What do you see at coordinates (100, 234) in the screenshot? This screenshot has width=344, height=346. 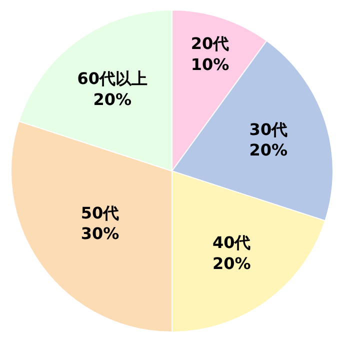 I see `data-label: 30%` at bounding box center [100, 234].